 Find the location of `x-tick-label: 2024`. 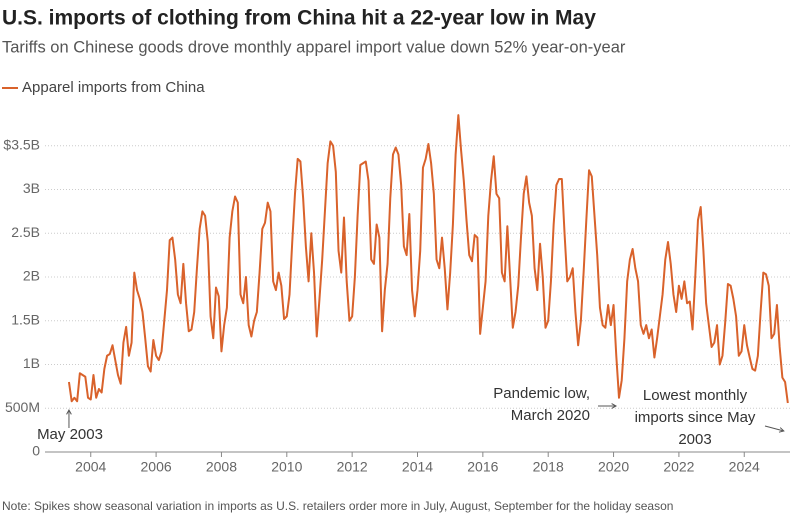

x-tick-label: 2024 is located at coordinates (744, 467).